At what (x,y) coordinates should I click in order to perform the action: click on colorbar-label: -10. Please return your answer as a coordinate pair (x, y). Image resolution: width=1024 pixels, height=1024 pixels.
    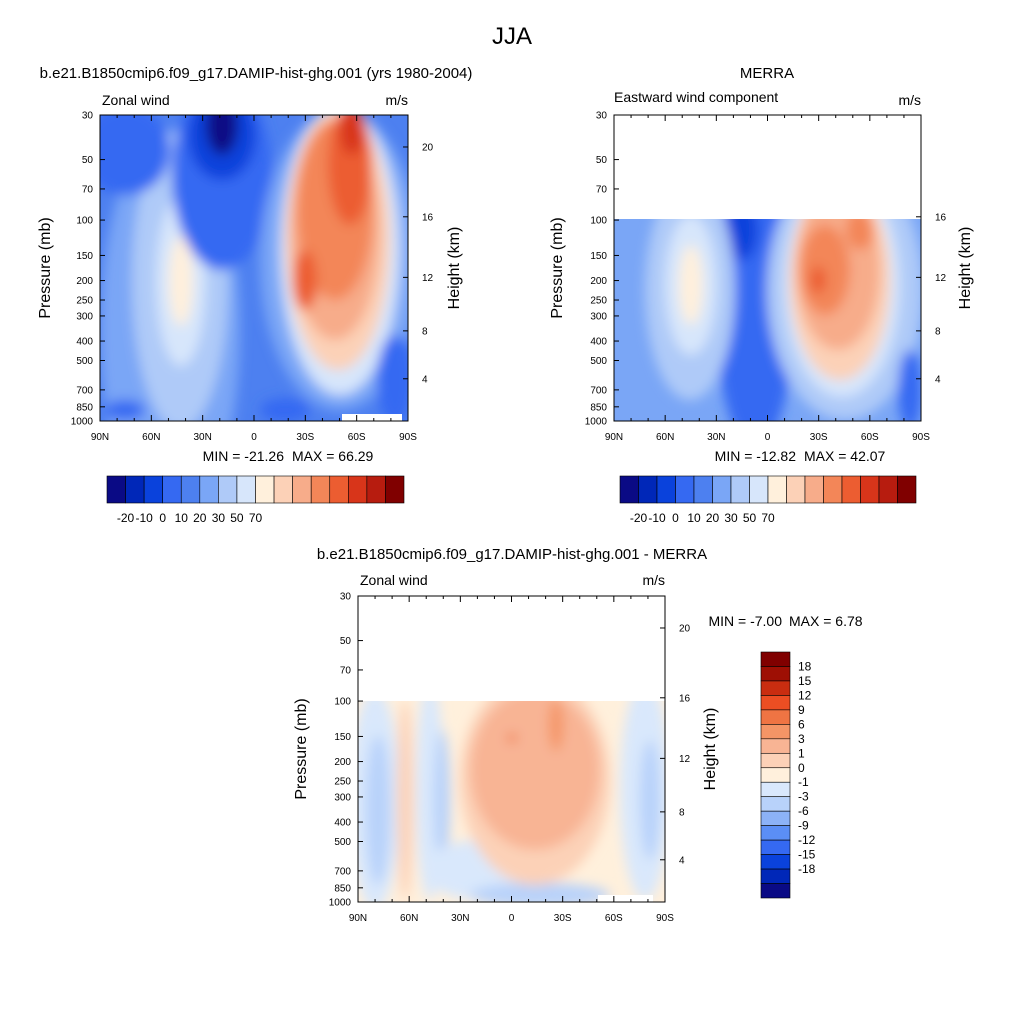
    Looking at the image, I should click on (657, 518).